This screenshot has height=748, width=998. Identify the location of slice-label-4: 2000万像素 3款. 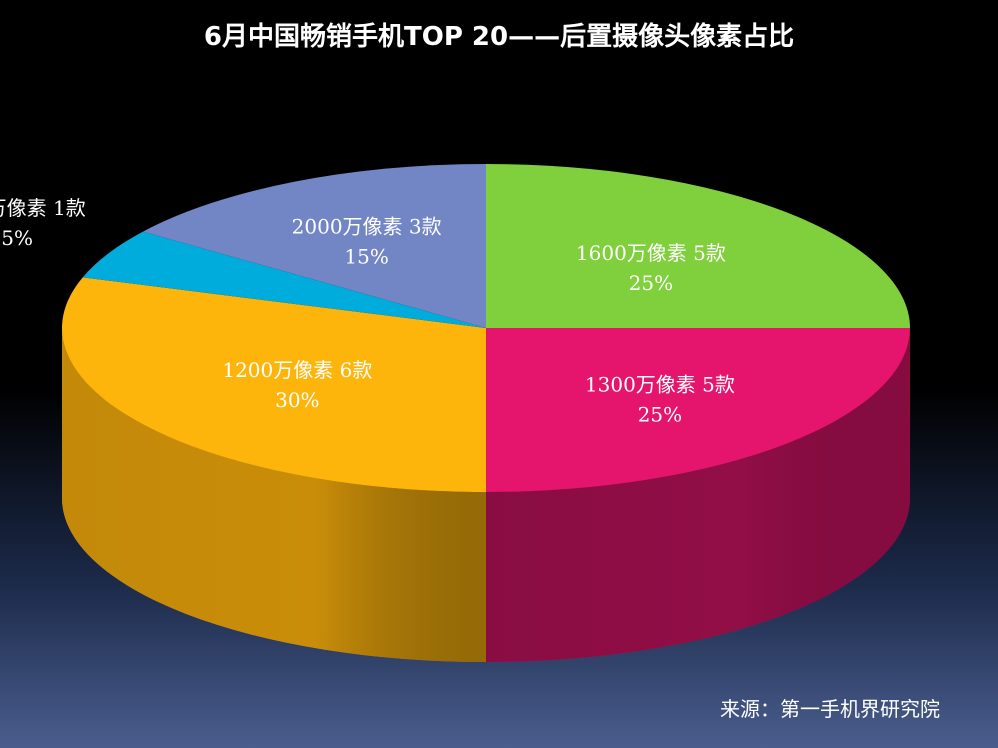
(367, 226).